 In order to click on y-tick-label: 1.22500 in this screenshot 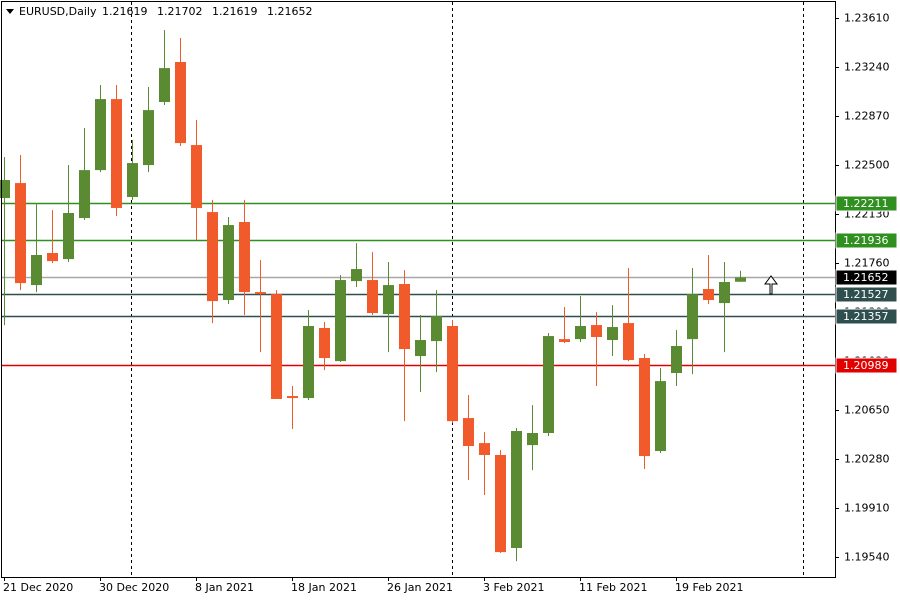, I will do `click(867, 165)`.